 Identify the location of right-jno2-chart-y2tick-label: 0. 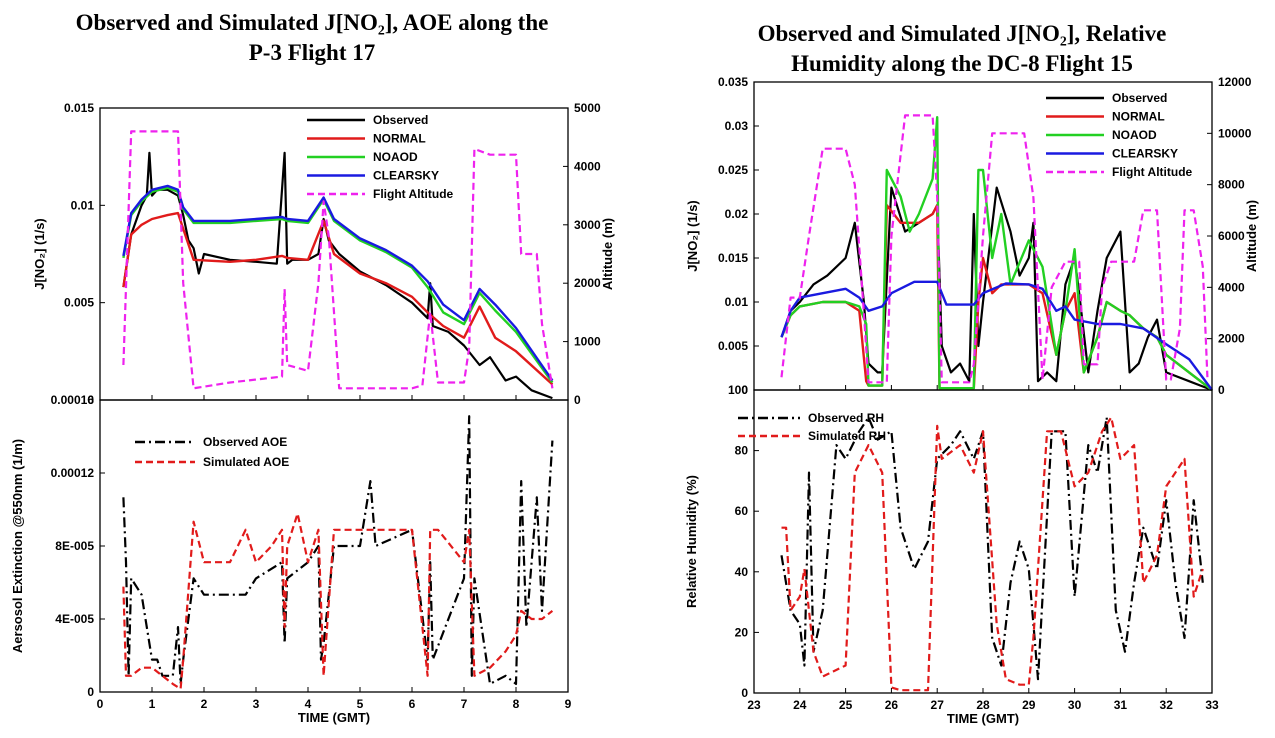
(1221, 390).